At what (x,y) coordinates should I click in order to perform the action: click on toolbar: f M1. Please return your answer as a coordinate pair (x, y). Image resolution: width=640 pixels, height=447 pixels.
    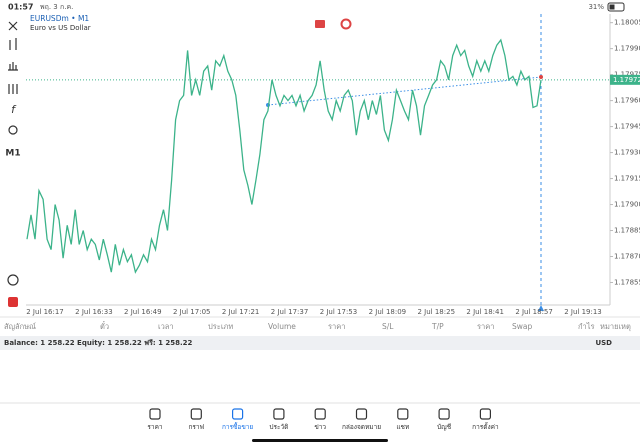
    Looking at the image, I should click on (13, 164).